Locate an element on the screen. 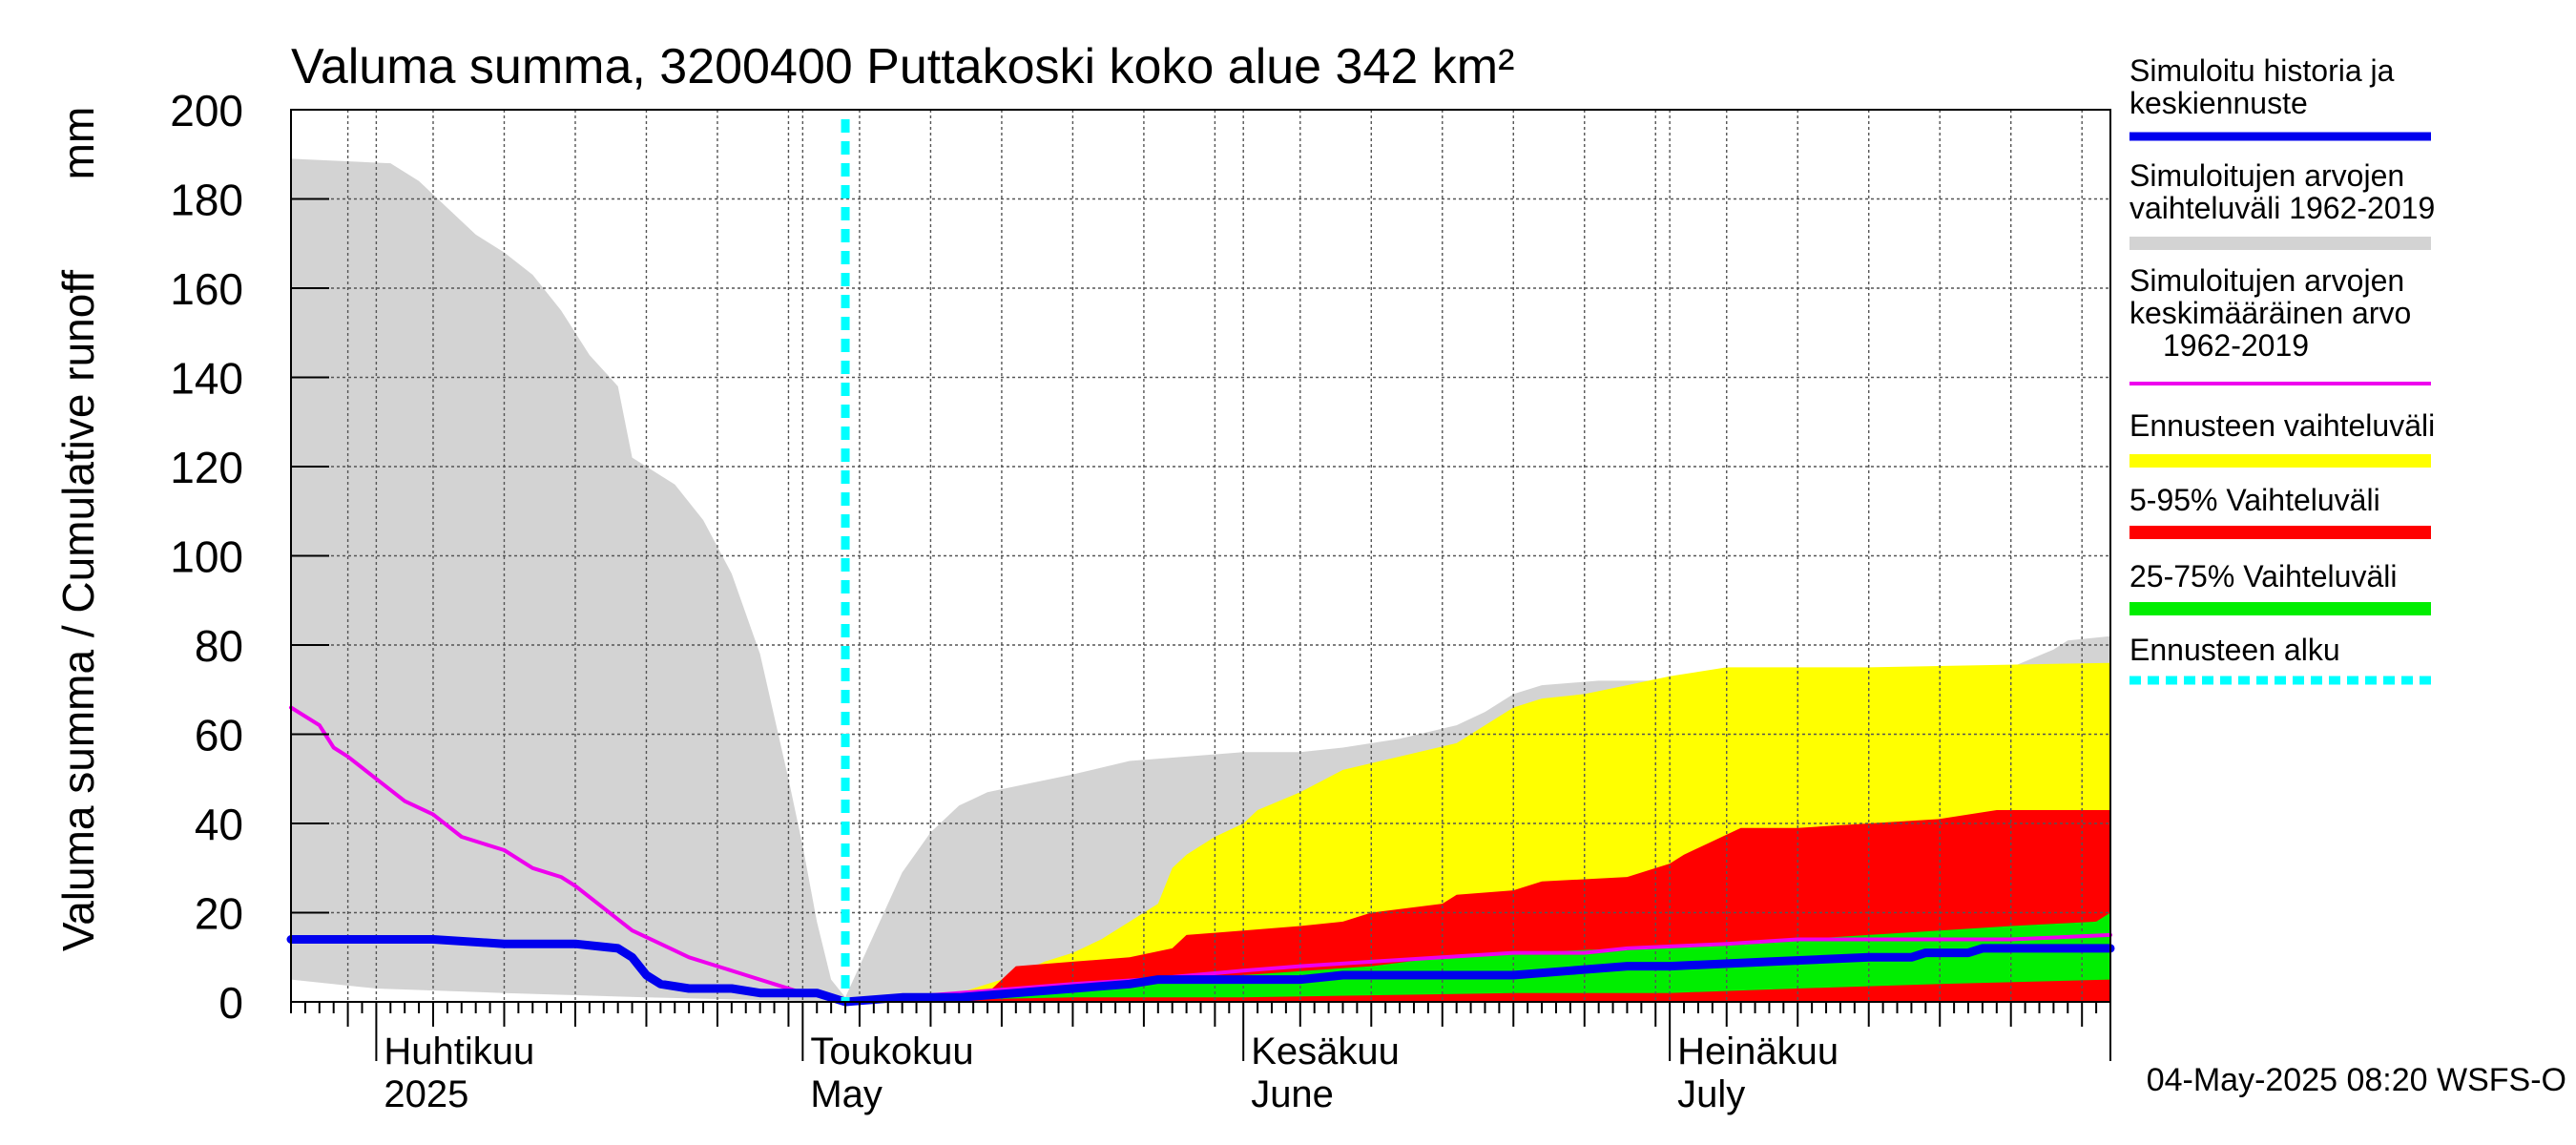  y-tick-label: 0 is located at coordinates (230, 1003).